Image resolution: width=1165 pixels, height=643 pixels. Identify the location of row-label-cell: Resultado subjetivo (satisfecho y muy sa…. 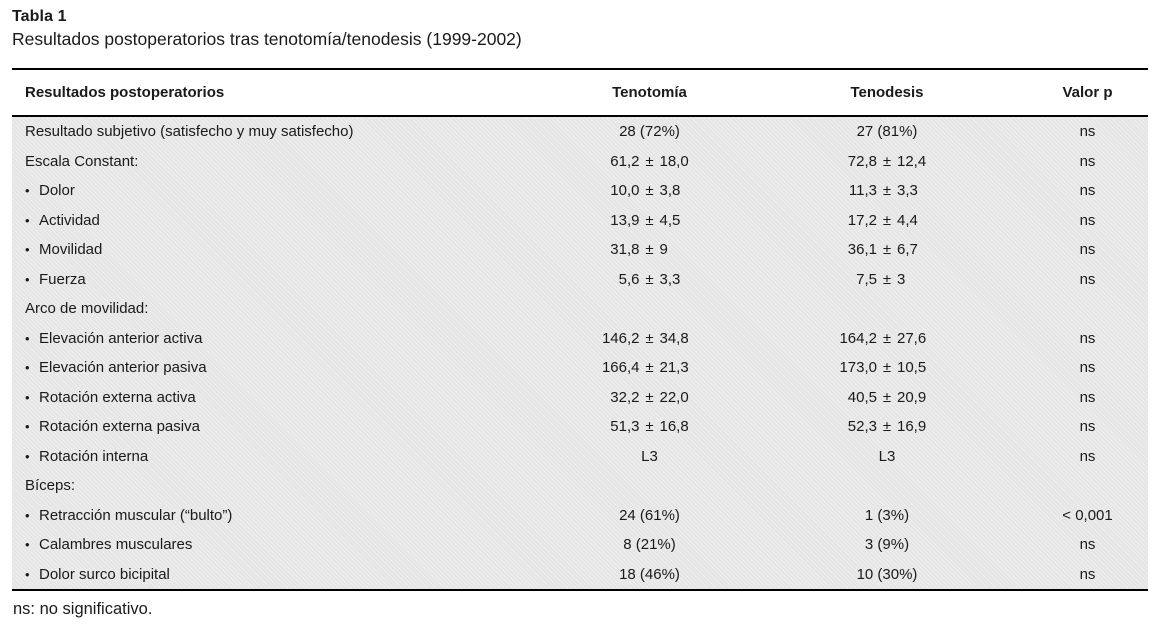
(282, 131).